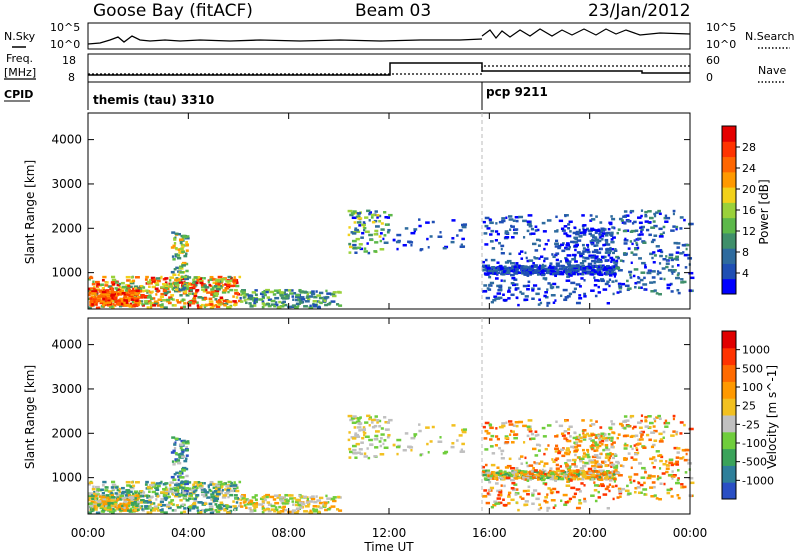  Describe the element at coordinates (749, 231) in the screenshot. I see `colorbar-tick-label: 12` at that location.